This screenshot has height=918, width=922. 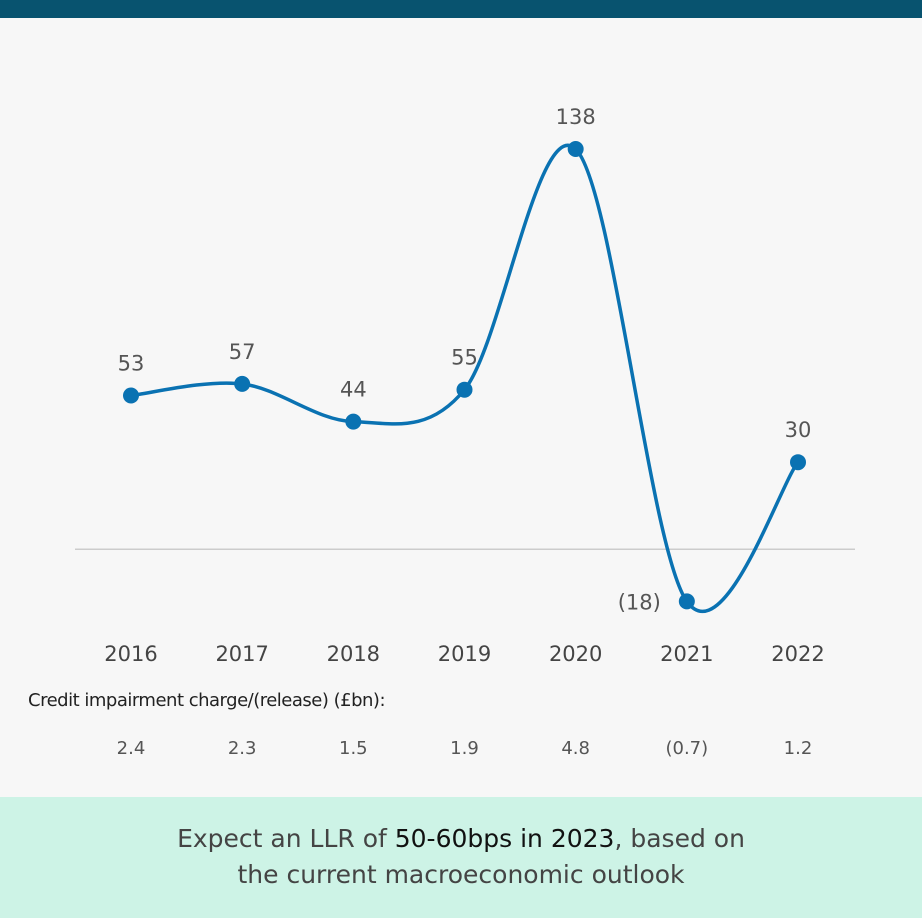 I want to click on banner-highlight: 50-60bps in 2023, so click(x=504, y=838).